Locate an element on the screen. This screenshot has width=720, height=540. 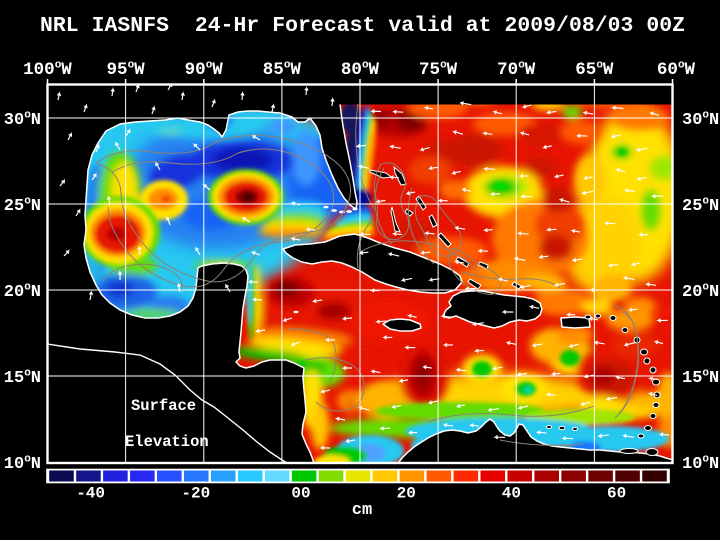
svg-text: 20 is located at coordinates (406, 494).